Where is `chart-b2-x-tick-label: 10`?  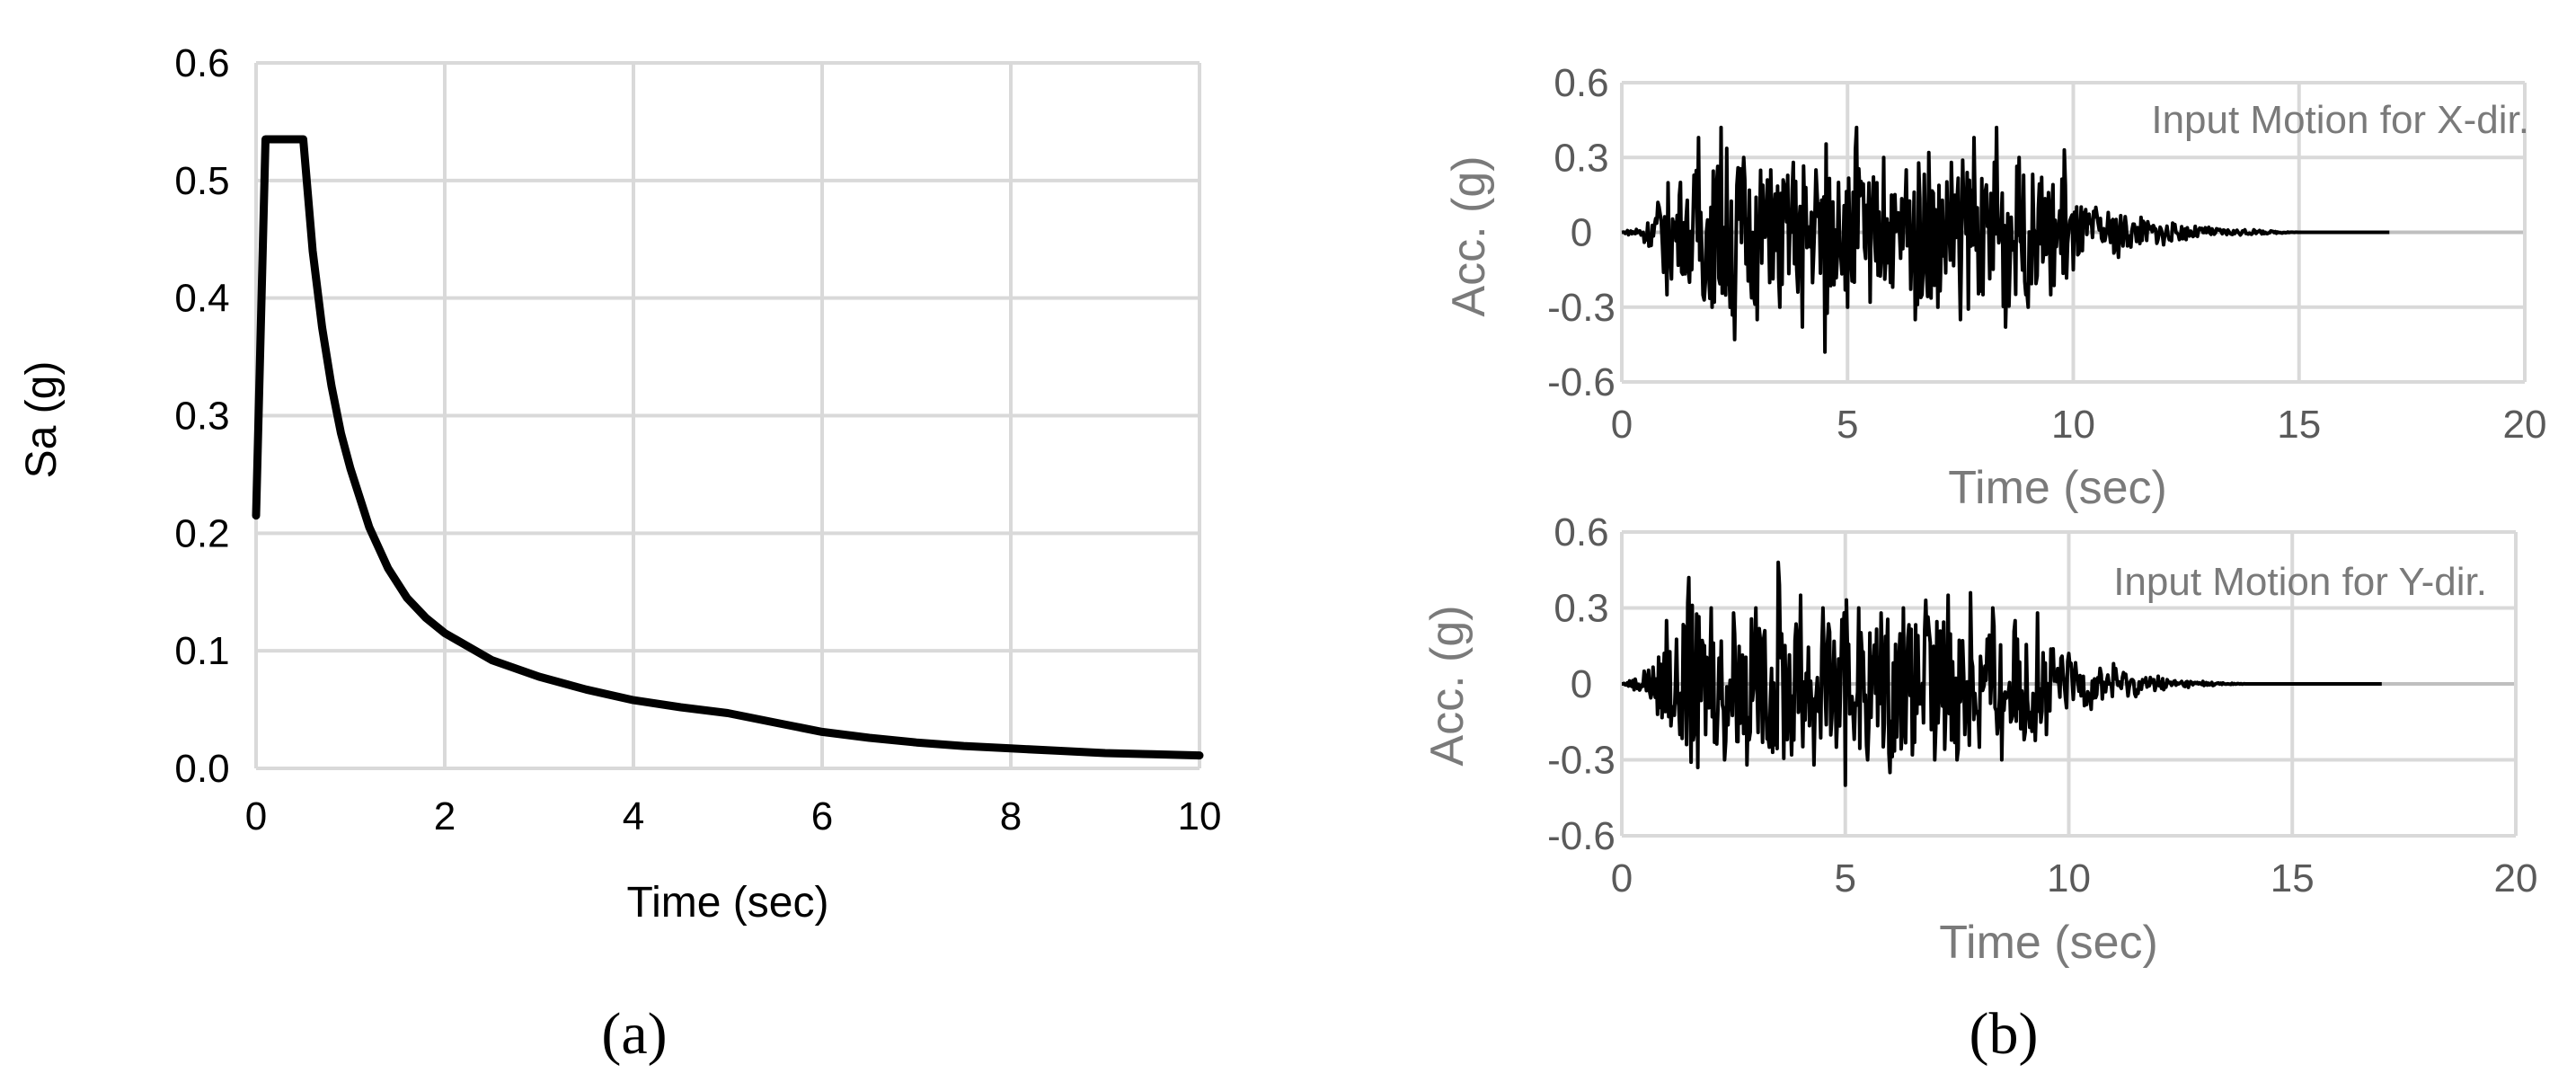 chart-b2-x-tick-label: 10 is located at coordinates (2069, 878).